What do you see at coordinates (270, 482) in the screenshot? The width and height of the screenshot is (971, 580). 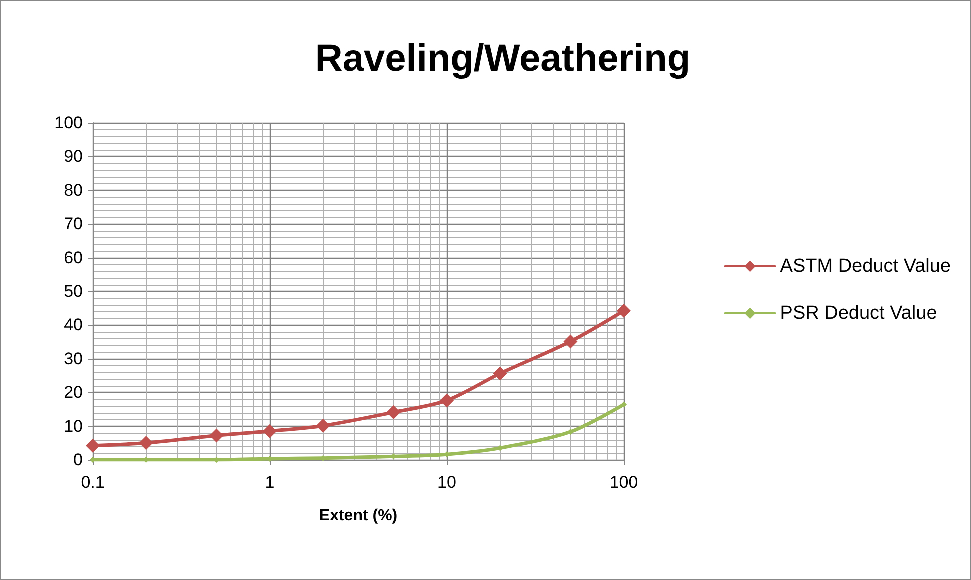 I see `x-tick-label: 1` at bounding box center [270, 482].